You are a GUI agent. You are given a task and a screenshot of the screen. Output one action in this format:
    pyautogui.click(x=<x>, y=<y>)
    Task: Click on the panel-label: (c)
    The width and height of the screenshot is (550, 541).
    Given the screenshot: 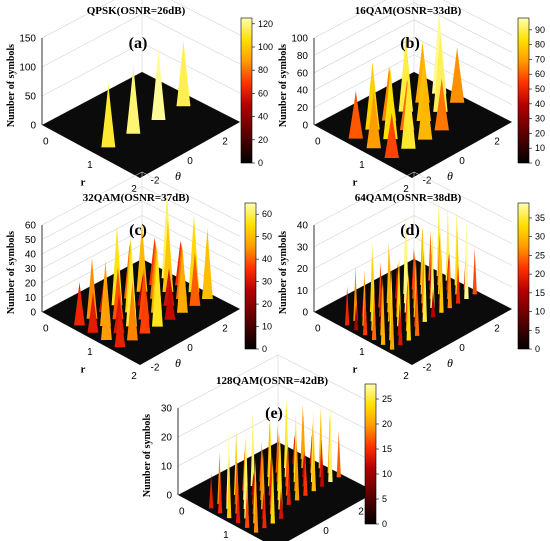 What is the action you would take?
    pyautogui.click(x=138, y=230)
    